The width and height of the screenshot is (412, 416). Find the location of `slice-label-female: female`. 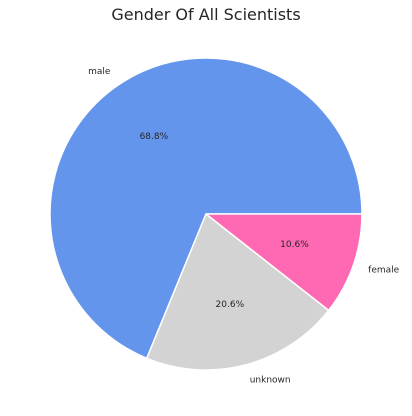

slice-label-female: female is located at coordinates (383, 271).